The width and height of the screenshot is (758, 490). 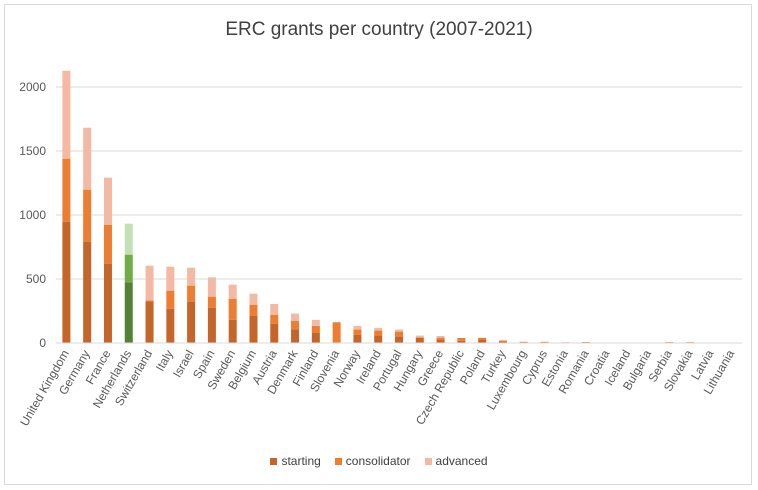 I want to click on legend-item-advanced: advanced, so click(x=456, y=461).